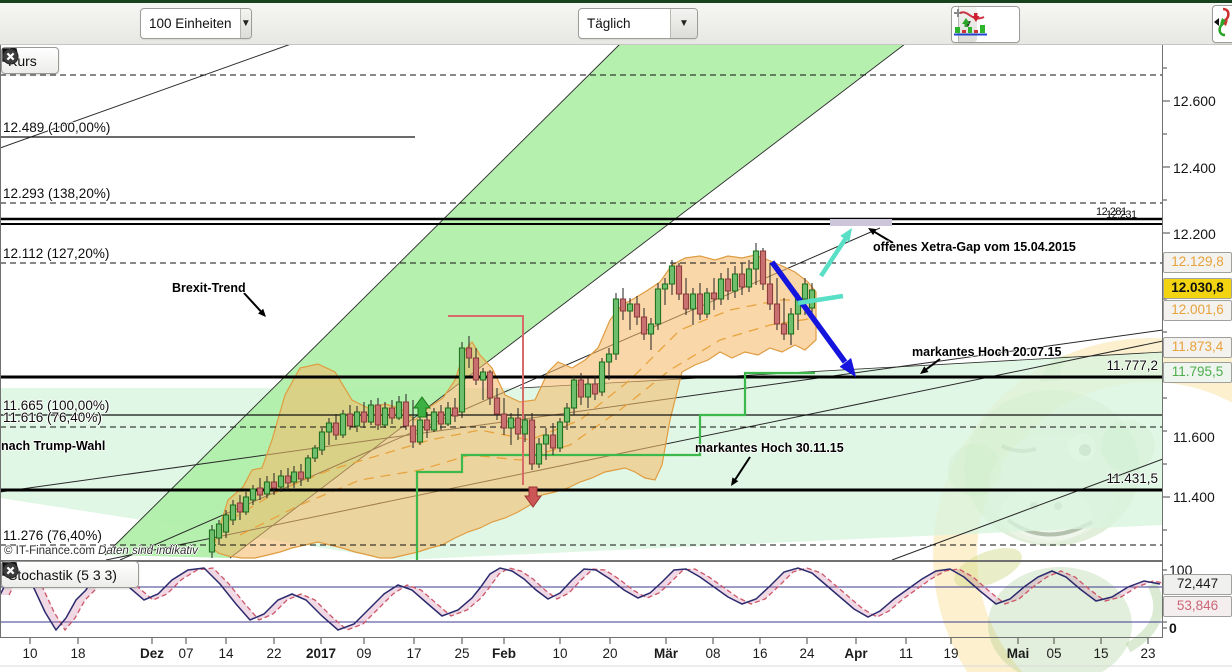 This screenshot has height=672, width=1232. Describe the element at coordinates (987, 352) in the screenshot. I see `annotation-label: markantes Hoch 20.07.15` at that location.